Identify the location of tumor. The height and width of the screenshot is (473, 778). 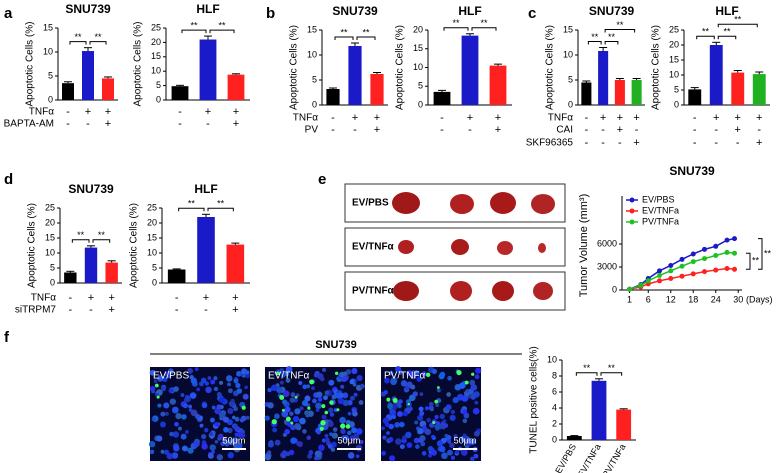
(503, 203).